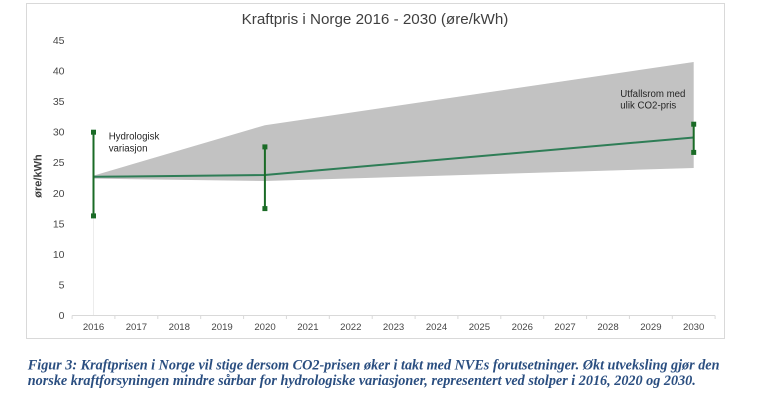 This screenshot has width=763, height=405. Describe the element at coordinates (59, 41) in the screenshot. I see `svg-text: 45` at that location.